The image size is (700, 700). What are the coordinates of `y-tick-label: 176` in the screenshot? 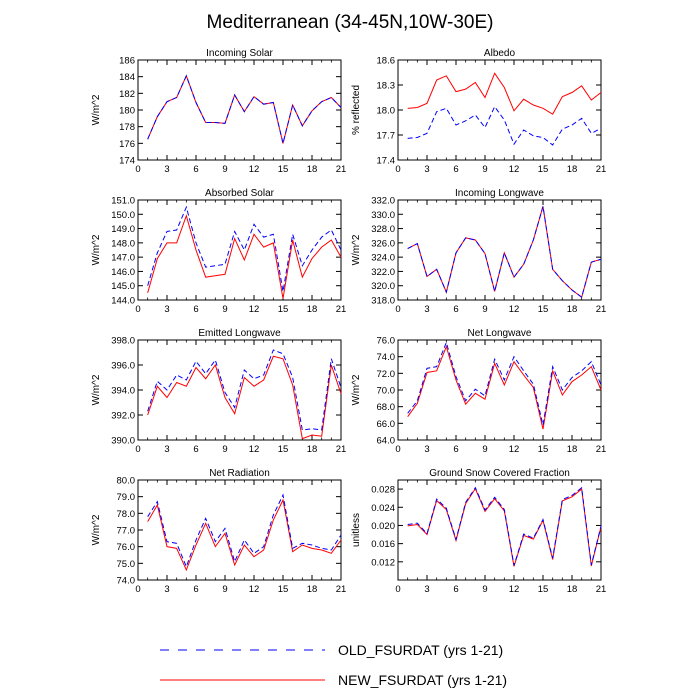 It's located at (127, 144).